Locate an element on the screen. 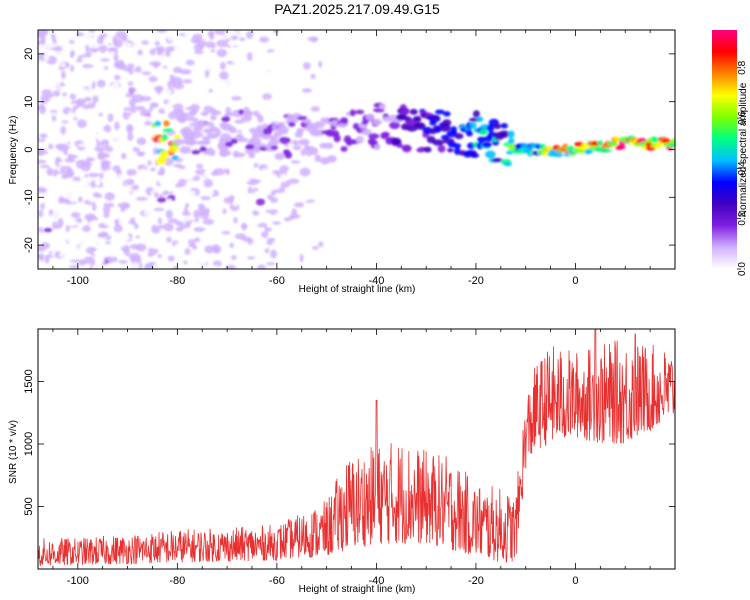 This screenshot has width=750, height=600. snr-x-tick-label: -100 is located at coordinates (78, 581).